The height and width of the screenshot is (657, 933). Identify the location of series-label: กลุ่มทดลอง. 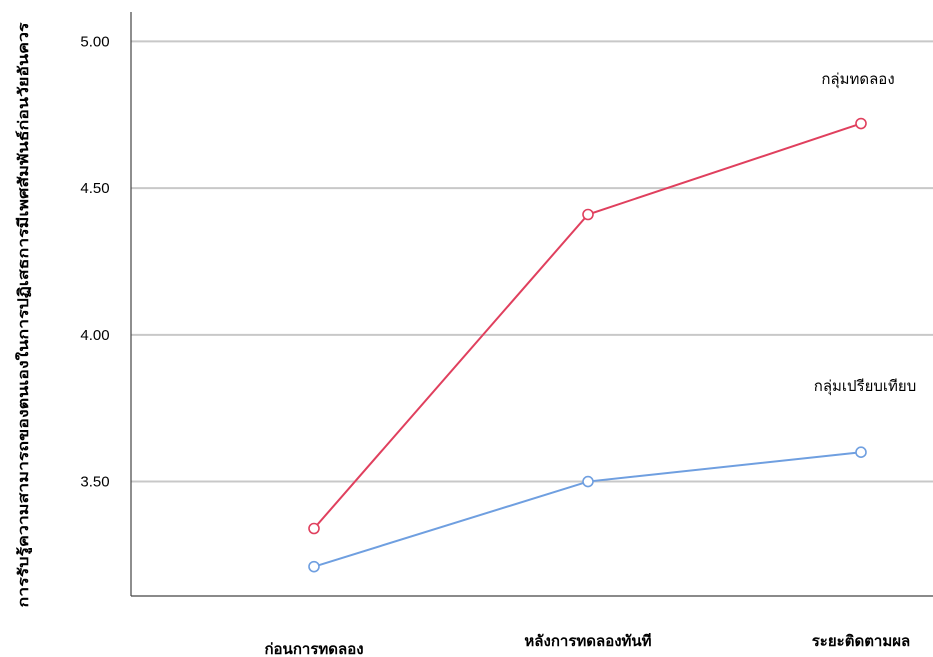
(857, 79).